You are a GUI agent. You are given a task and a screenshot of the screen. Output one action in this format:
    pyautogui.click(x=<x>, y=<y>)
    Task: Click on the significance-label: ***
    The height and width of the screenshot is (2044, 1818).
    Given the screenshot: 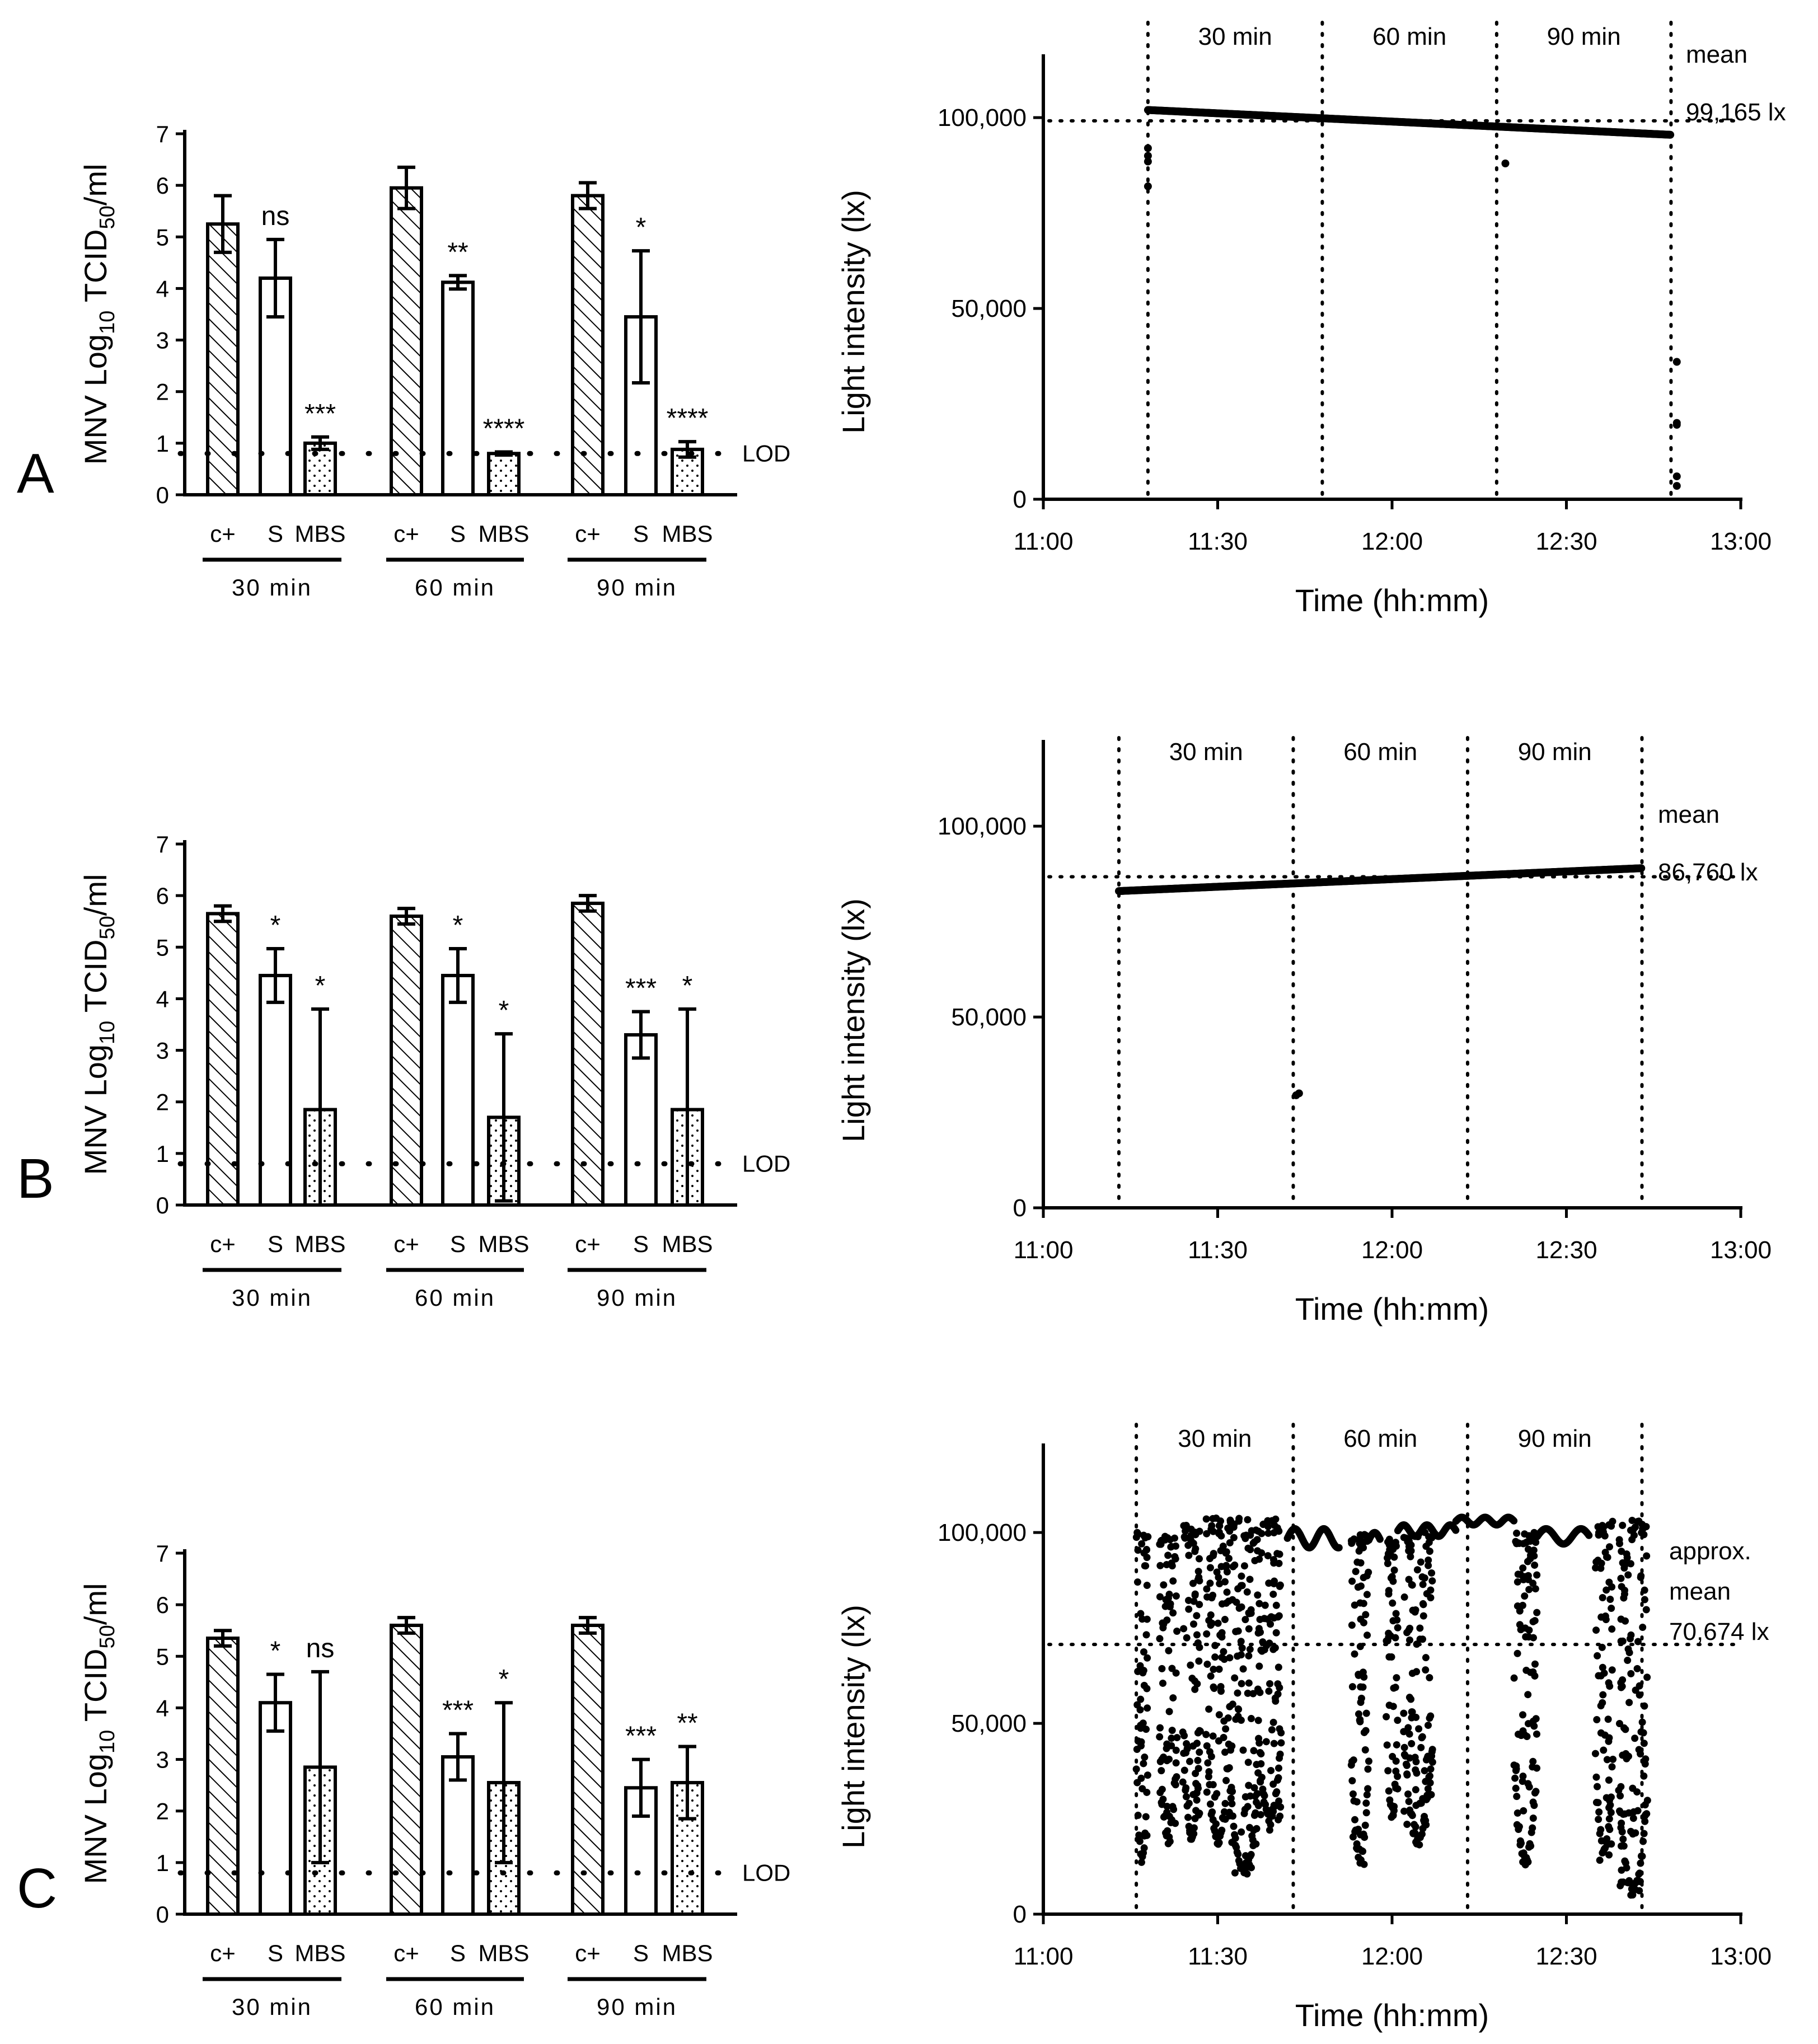 What is the action you would take?
    pyautogui.click(x=641, y=1736)
    